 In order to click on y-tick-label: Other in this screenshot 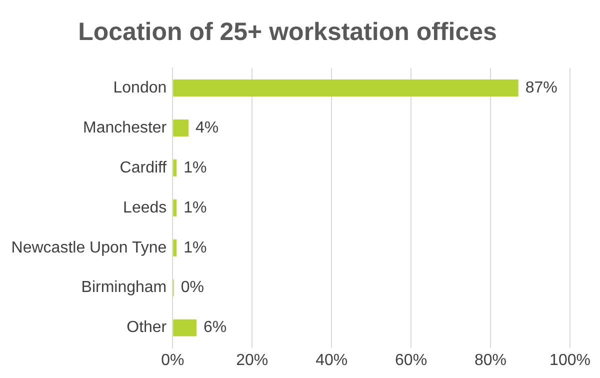, I will do `click(147, 327)`.